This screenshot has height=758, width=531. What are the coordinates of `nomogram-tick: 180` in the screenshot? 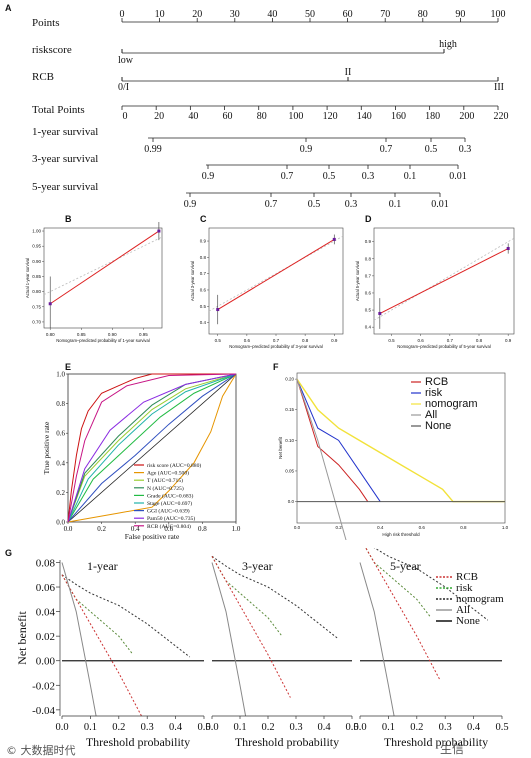 It's located at (432, 116).